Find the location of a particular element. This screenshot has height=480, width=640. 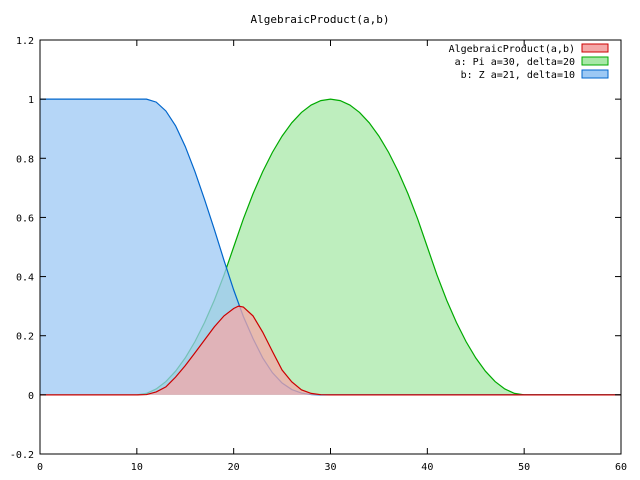

legend-entry-product-swatch is located at coordinates (595, 48).